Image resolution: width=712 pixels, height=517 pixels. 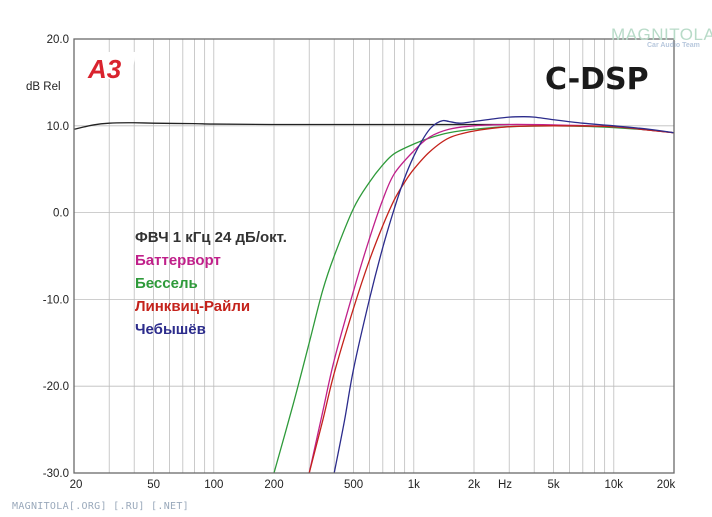 What do you see at coordinates (614, 485) in the screenshot?
I see `x-tick-label: 10k` at bounding box center [614, 485].